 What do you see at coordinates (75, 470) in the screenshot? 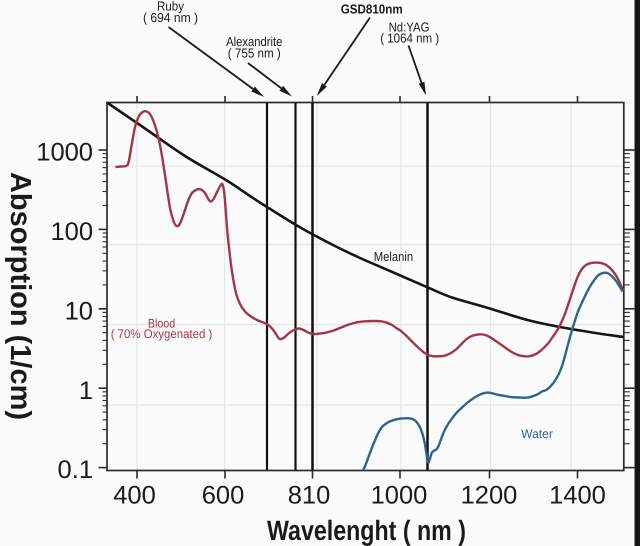
I see `svg-text: 0.1` at bounding box center [75, 470].